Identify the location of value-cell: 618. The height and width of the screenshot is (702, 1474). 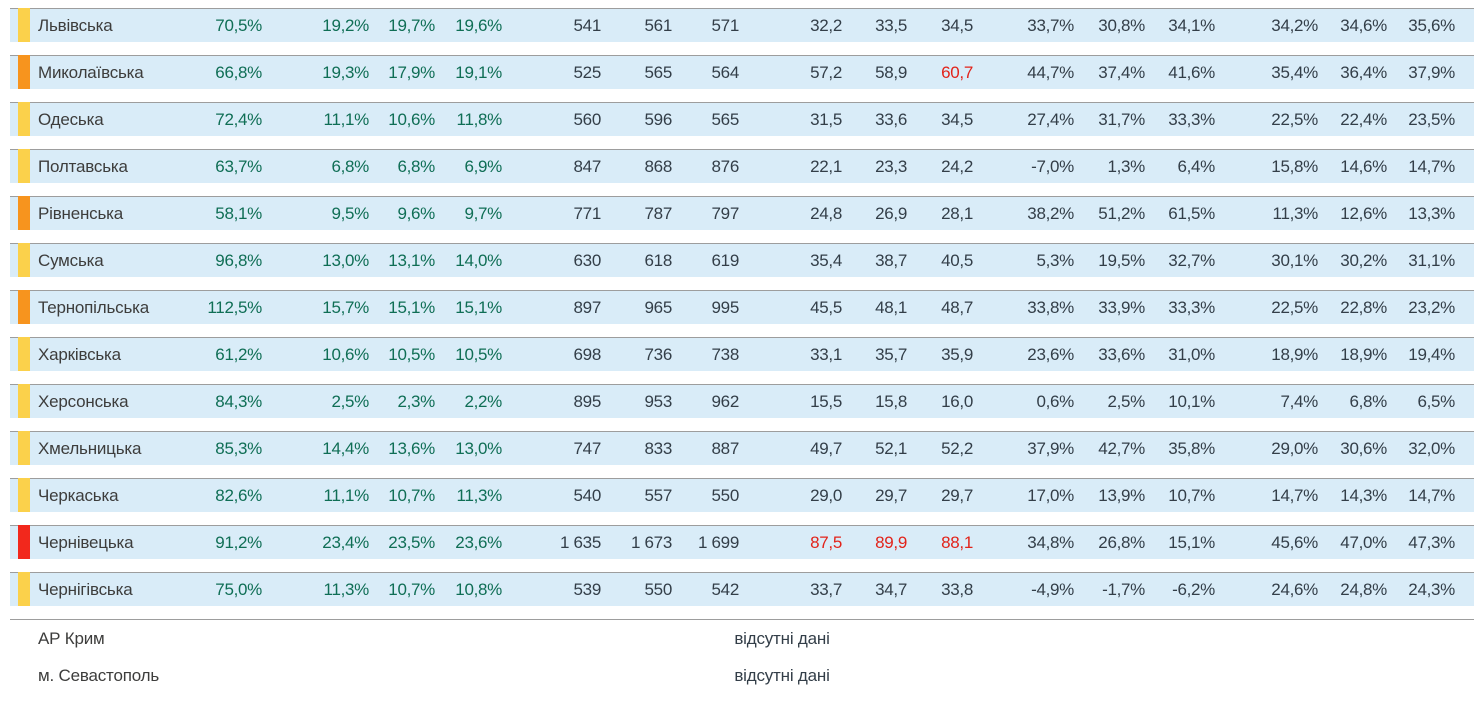
(658, 260).